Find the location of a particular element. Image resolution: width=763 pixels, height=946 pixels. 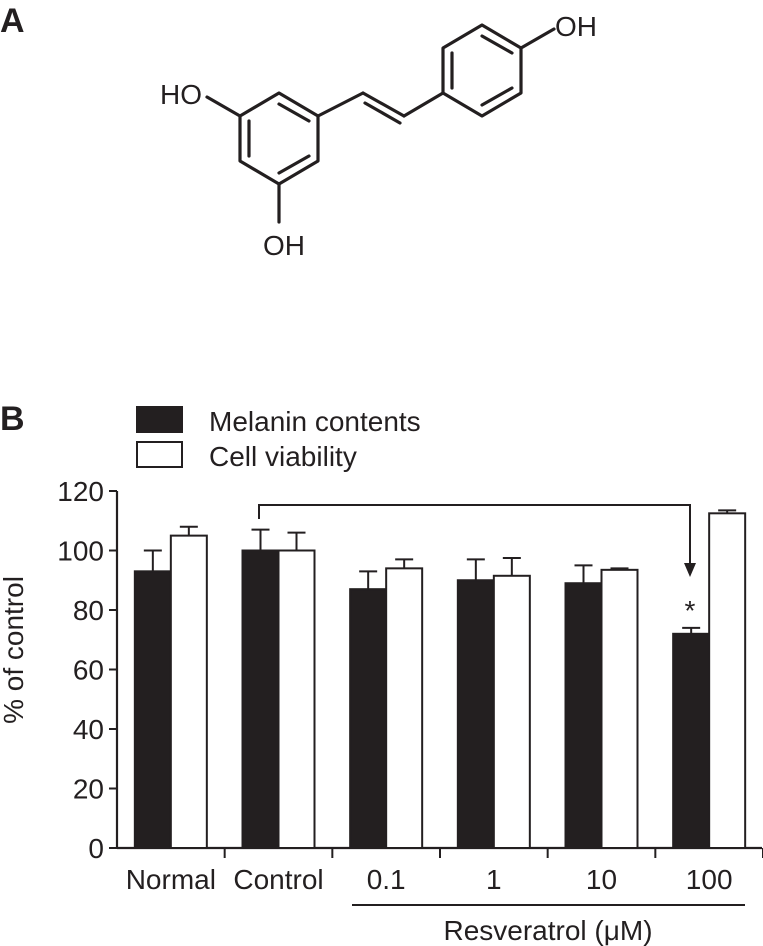

panel-b-label: B is located at coordinates (12, 419).